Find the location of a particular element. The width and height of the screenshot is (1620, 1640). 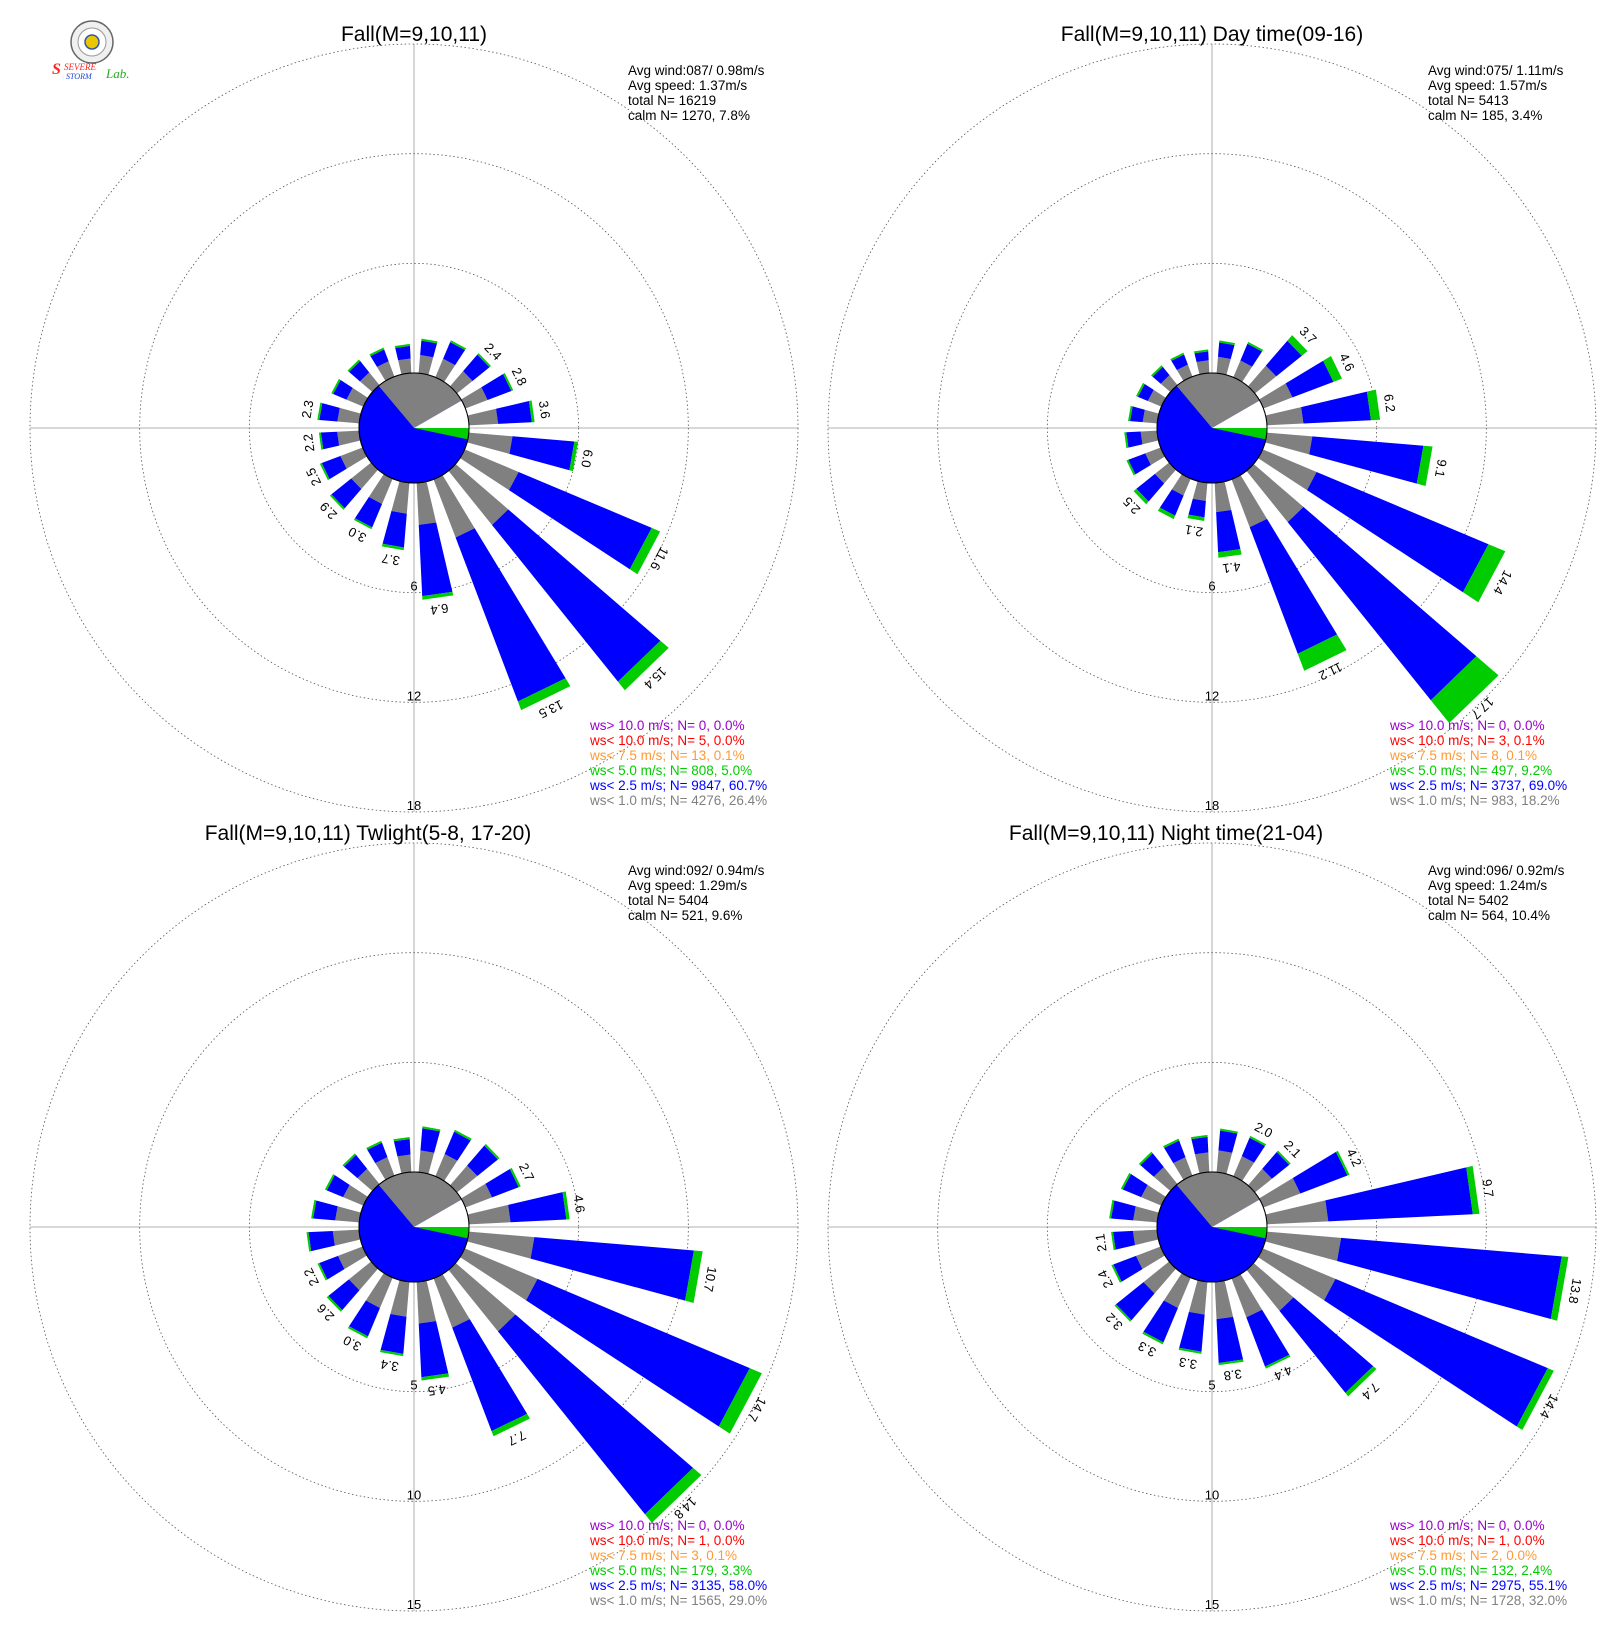

legend-entry: ws< 2.5 m/s; N= 3737, 69.0% is located at coordinates (1478, 785).